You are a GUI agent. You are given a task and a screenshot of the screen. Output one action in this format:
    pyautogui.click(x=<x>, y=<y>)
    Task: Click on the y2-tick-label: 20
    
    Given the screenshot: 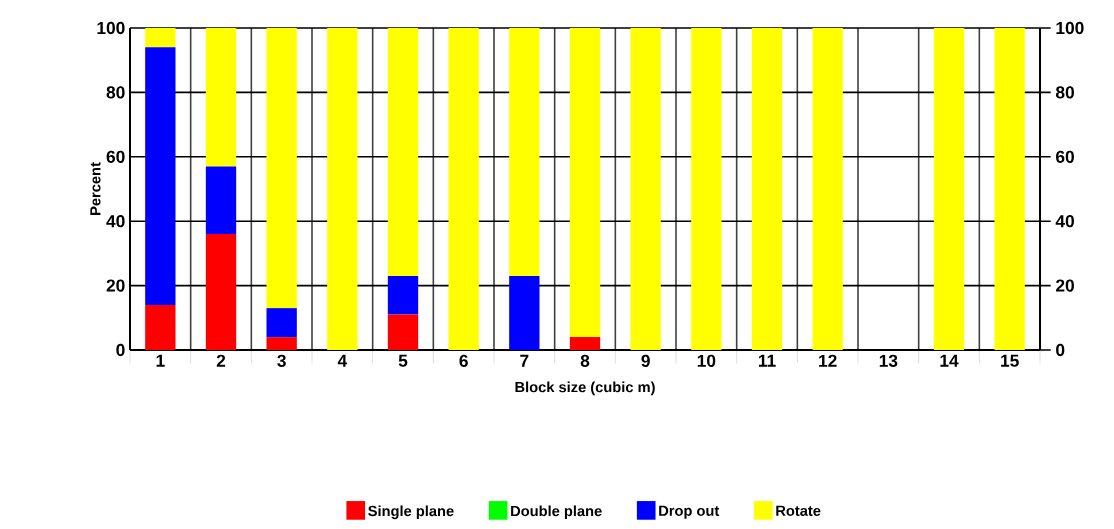 What is the action you would take?
    pyautogui.click(x=1065, y=285)
    